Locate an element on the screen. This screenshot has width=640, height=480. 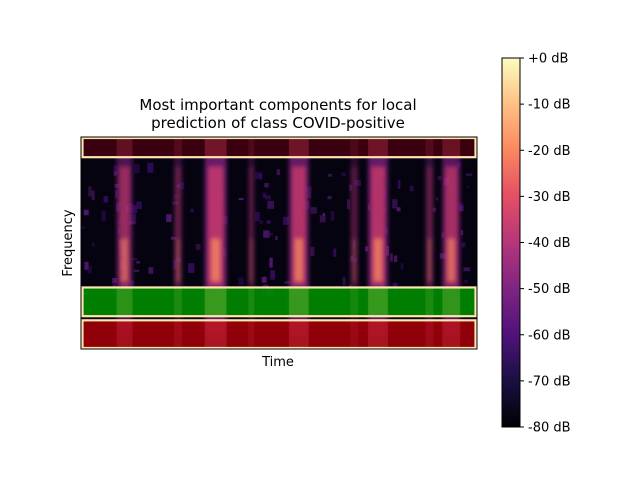
component-band-lower-middle is located at coordinates (279, 302).